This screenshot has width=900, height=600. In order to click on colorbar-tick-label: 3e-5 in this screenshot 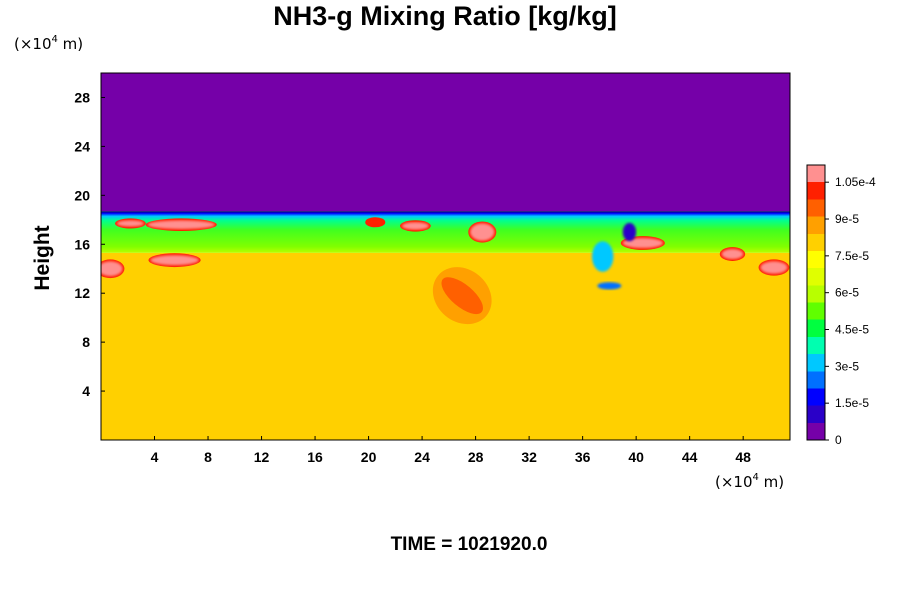, I will do `click(847, 366)`.